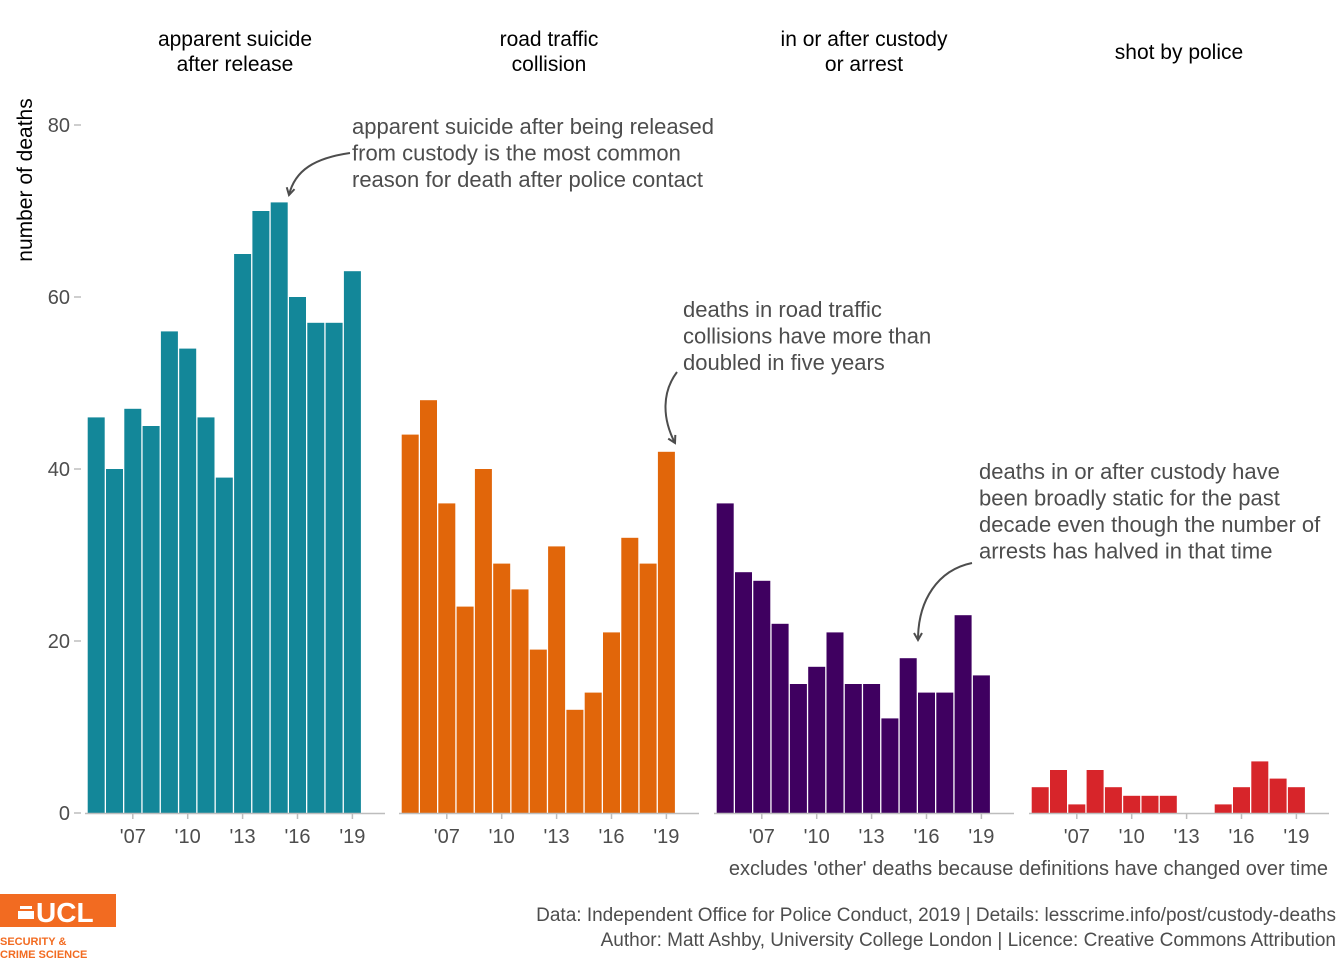  Describe the element at coordinates (64, 814) in the screenshot. I see `y-tick-label: 0` at that location.